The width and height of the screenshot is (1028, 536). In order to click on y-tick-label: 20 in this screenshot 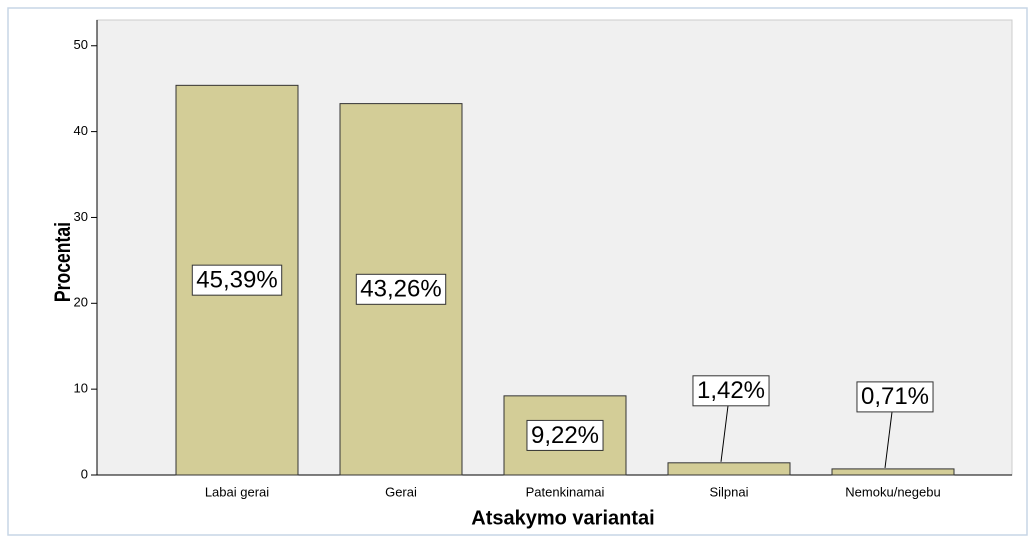, I will do `click(81, 302)`.